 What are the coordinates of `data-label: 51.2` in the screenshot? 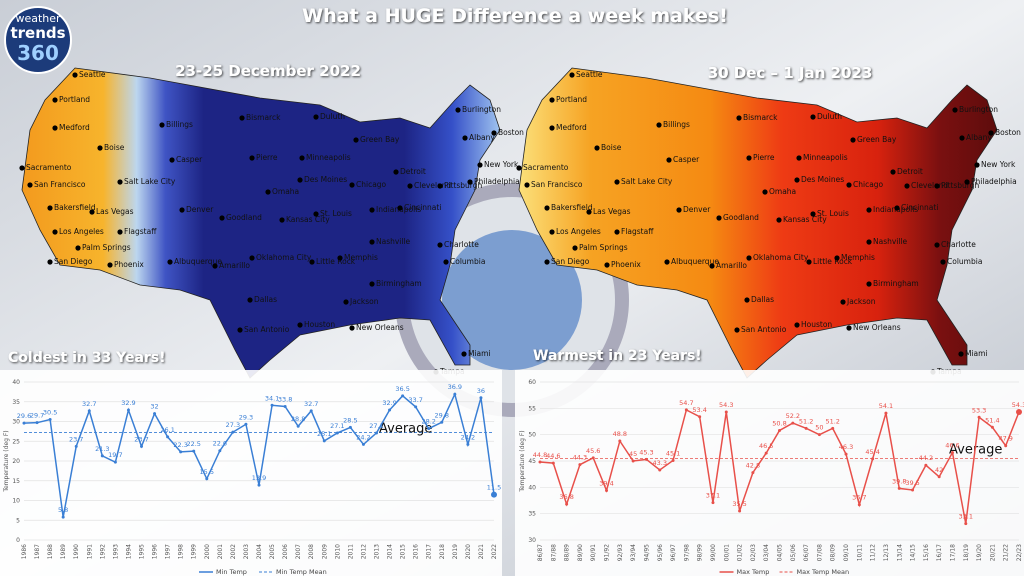 It's located at (806, 421).